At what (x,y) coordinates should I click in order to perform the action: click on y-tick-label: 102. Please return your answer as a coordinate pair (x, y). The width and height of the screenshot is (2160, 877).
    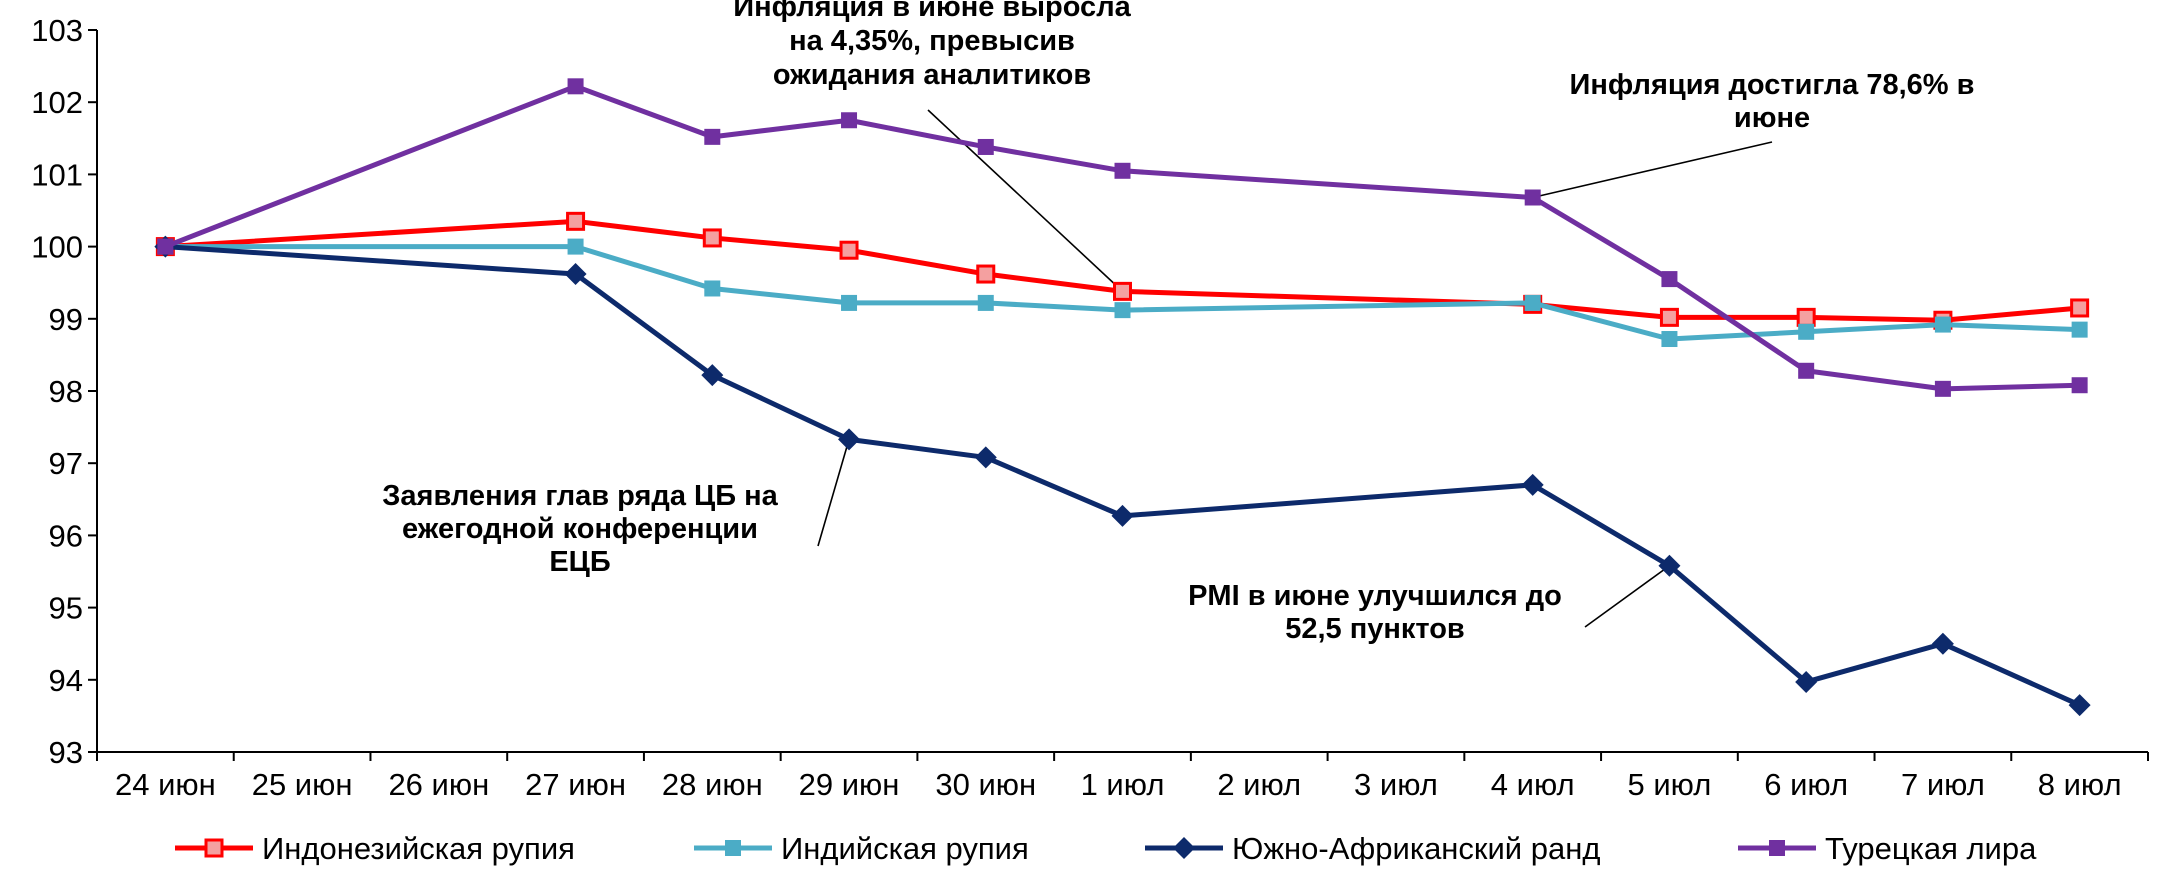
    Looking at the image, I should click on (57, 102).